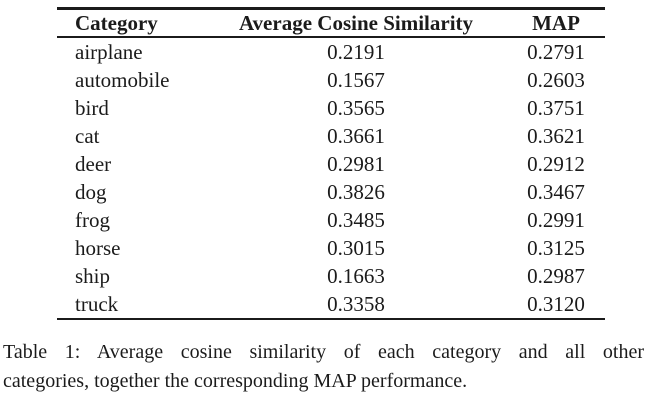 This screenshot has width=647, height=401. What do you see at coordinates (356, 107) in the screenshot?
I see `cell-avg-cosine-similarity: 0.3565` at bounding box center [356, 107].